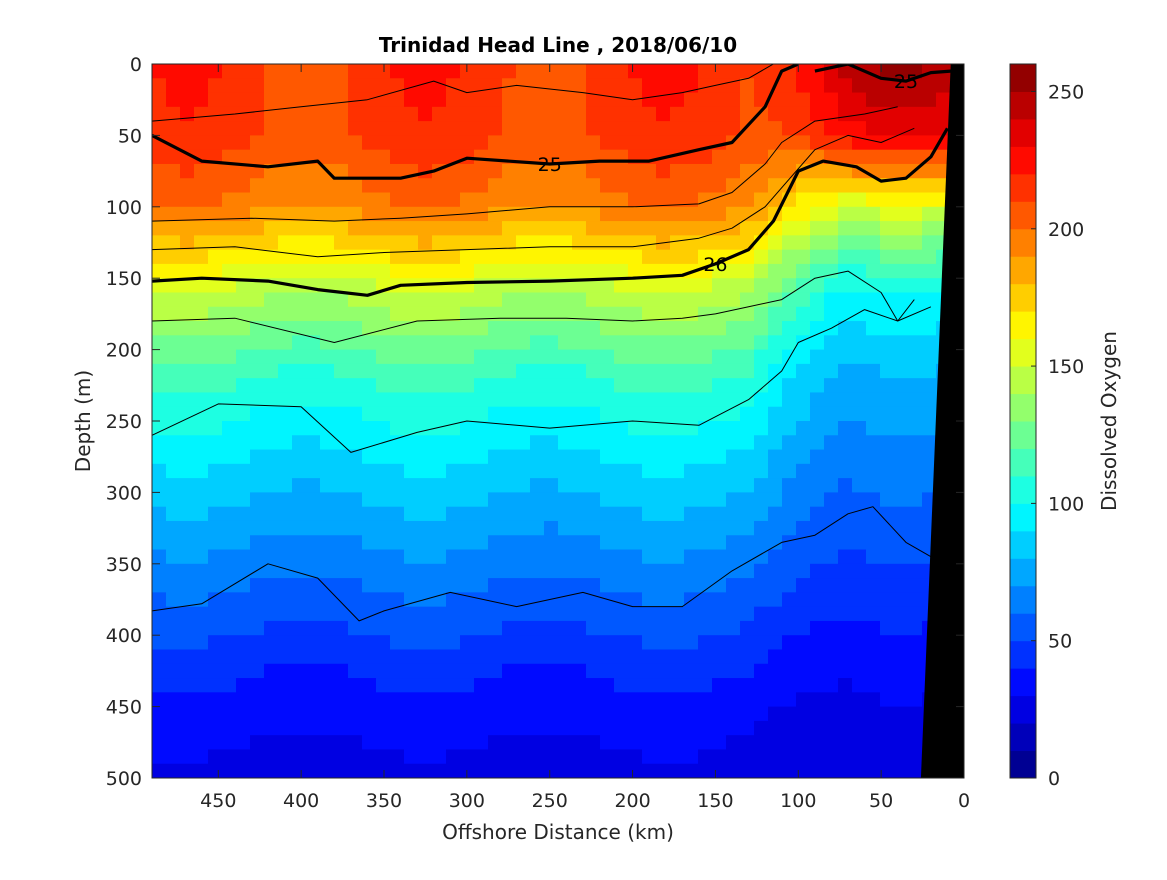  Describe the element at coordinates (550, 801) in the screenshot. I see `x-tick-label: 250` at that location.